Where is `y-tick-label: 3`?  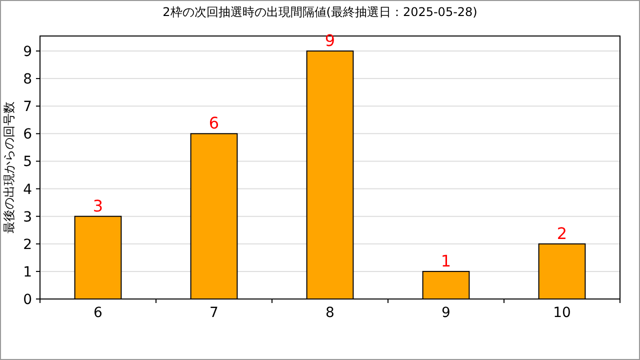 y-tick-label: 3 is located at coordinates (27, 217).